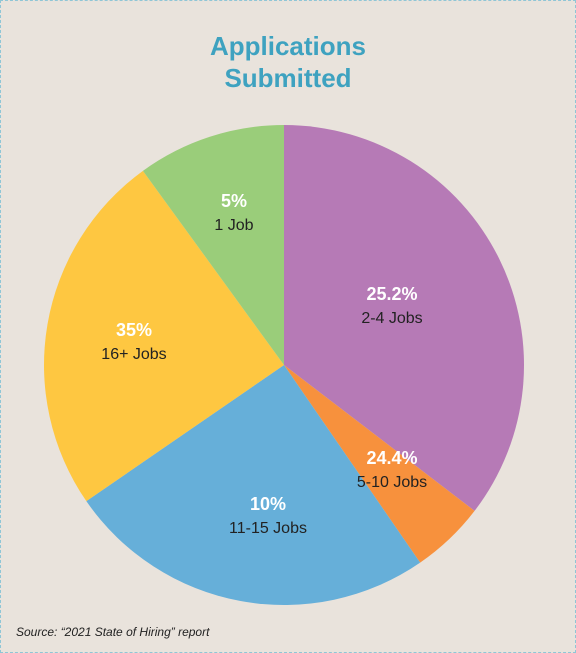 This screenshot has height=653, width=576. What do you see at coordinates (392, 482) in the screenshot?
I see `slice-category-label: 5-10 Jobs` at bounding box center [392, 482].